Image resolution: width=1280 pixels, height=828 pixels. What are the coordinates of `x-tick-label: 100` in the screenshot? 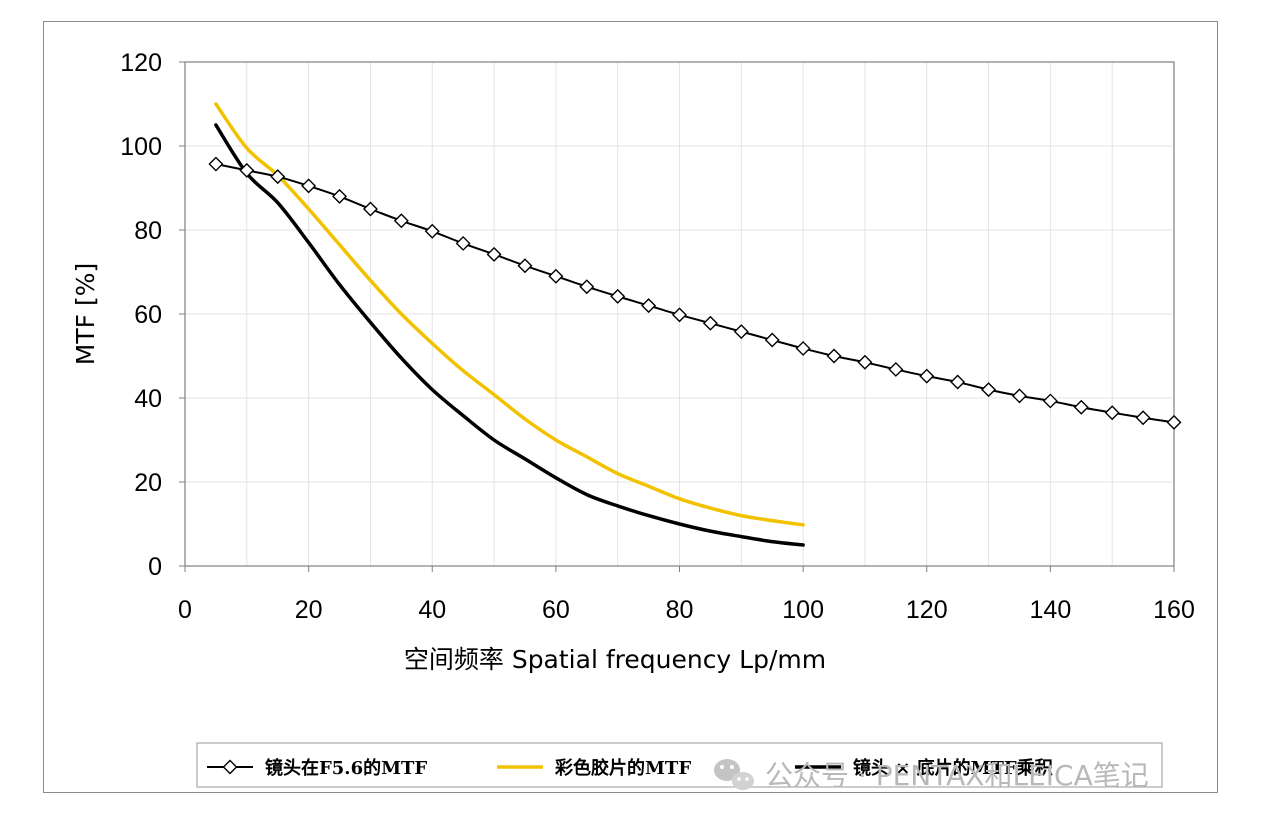 It's located at (803, 610).